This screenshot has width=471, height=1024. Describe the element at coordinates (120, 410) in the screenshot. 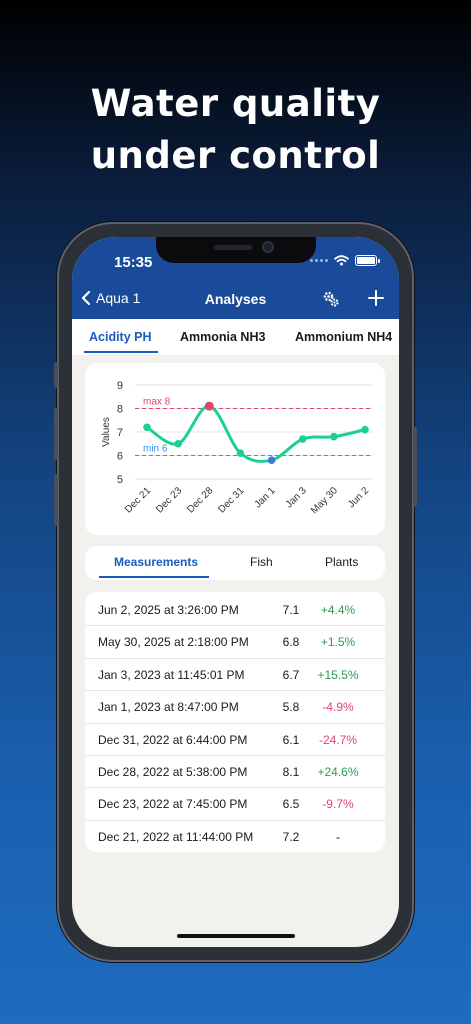

I see `y-tick-label: 8` at that location.